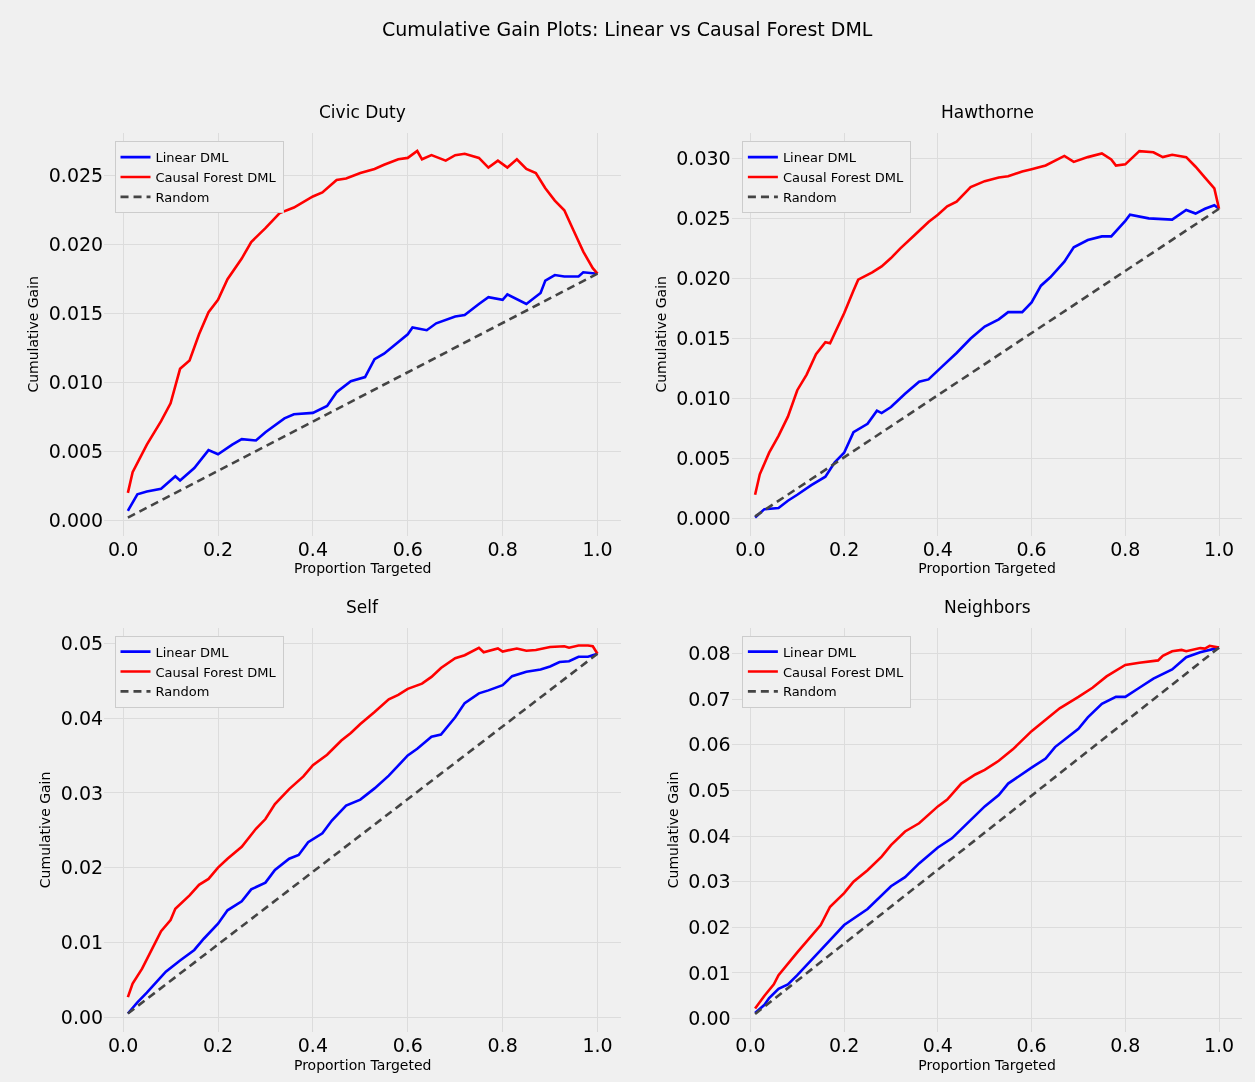 Image resolution: width=1255 pixels, height=1082 pixels. What do you see at coordinates (627, 29) in the screenshot?
I see `text: Cumulative Gain Plots: Linear vs Causal Forest DML` at bounding box center [627, 29].